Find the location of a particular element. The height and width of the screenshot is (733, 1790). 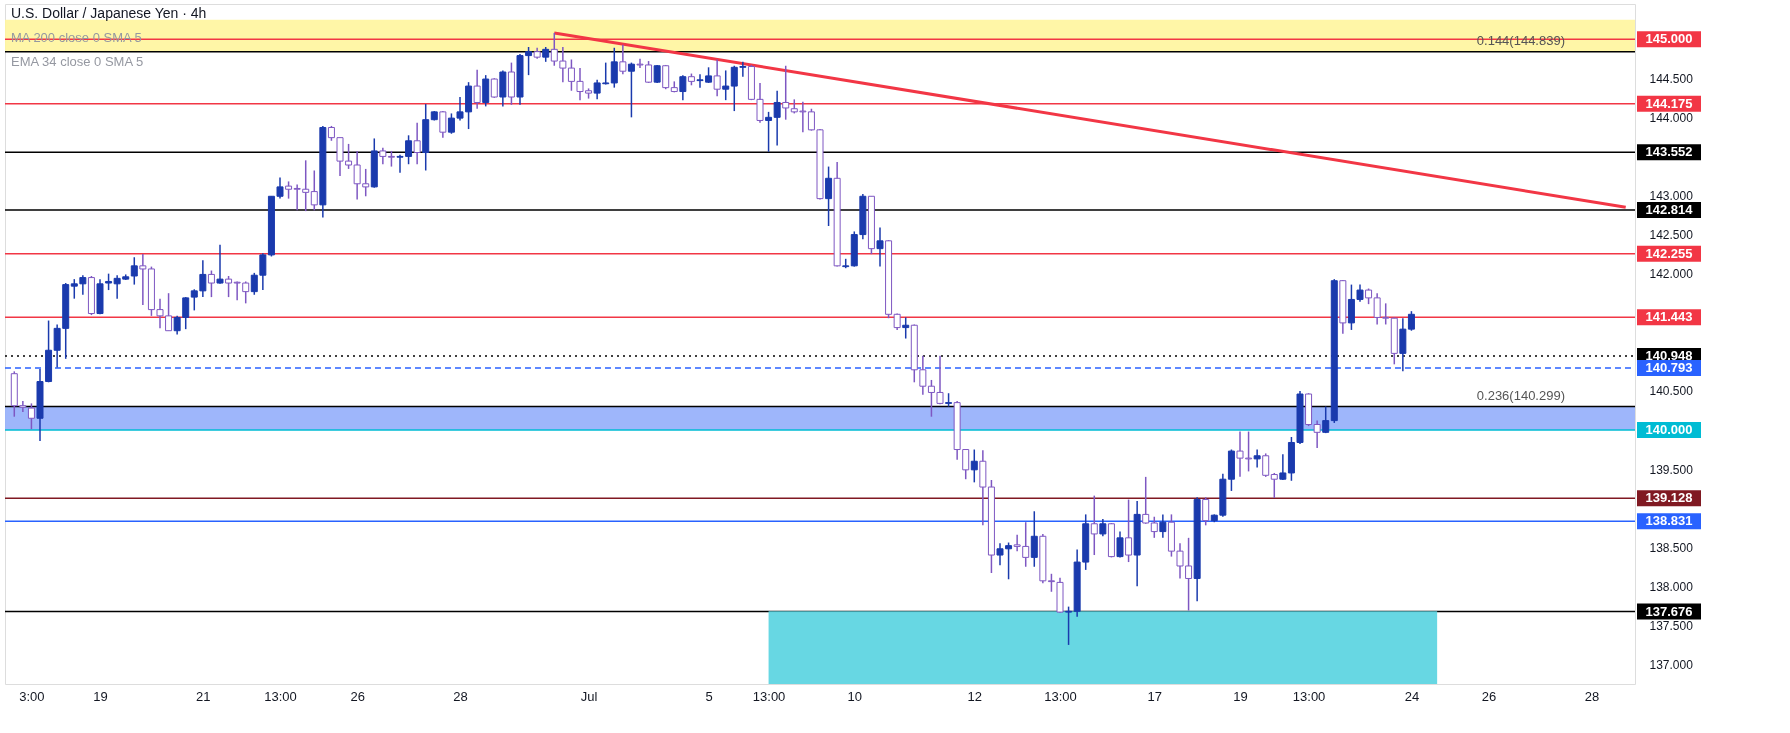

y-tick-label: 144.500 is located at coordinates (1671, 78).